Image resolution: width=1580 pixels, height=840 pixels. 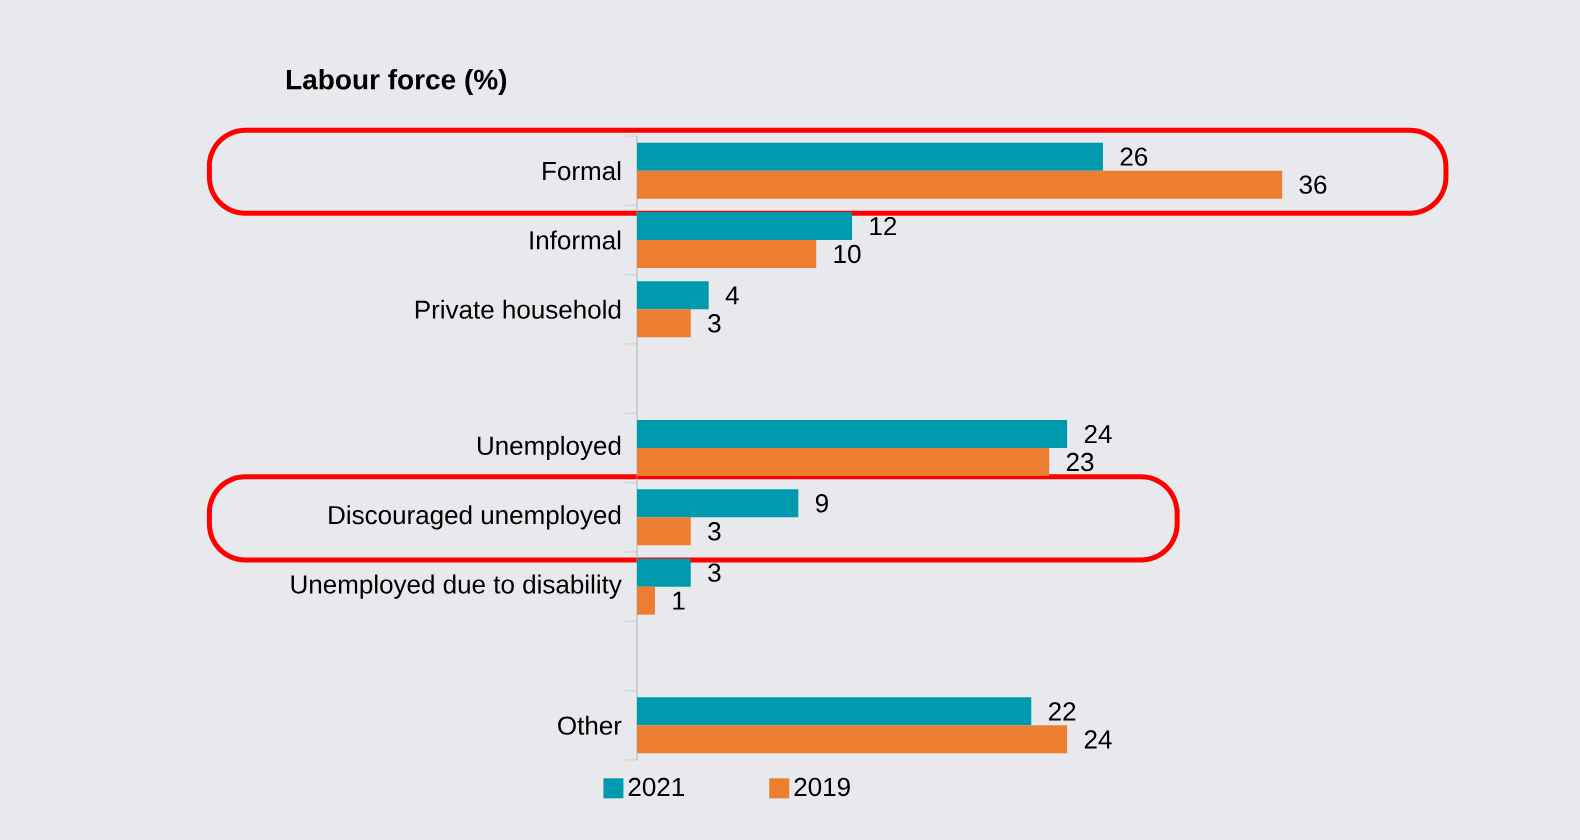 What do you see at coordinates (732, 295) in the screenshot?
I see `data-label: 4` at bounding box center [732, 295].